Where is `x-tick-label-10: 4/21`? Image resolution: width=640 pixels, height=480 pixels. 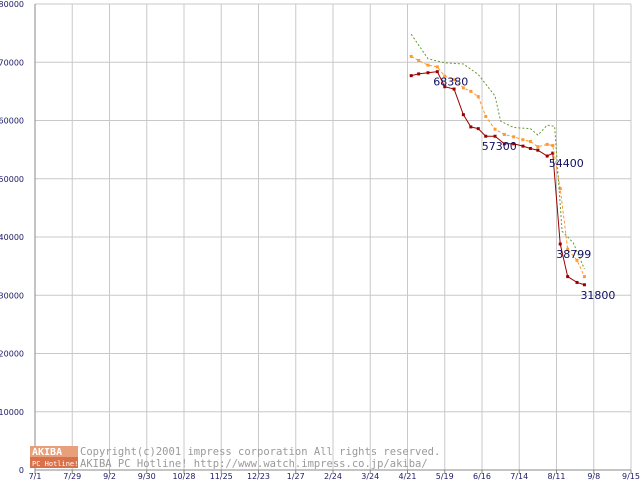 x-tick-label-10: 4/21 is located at coordinates (408, 476).